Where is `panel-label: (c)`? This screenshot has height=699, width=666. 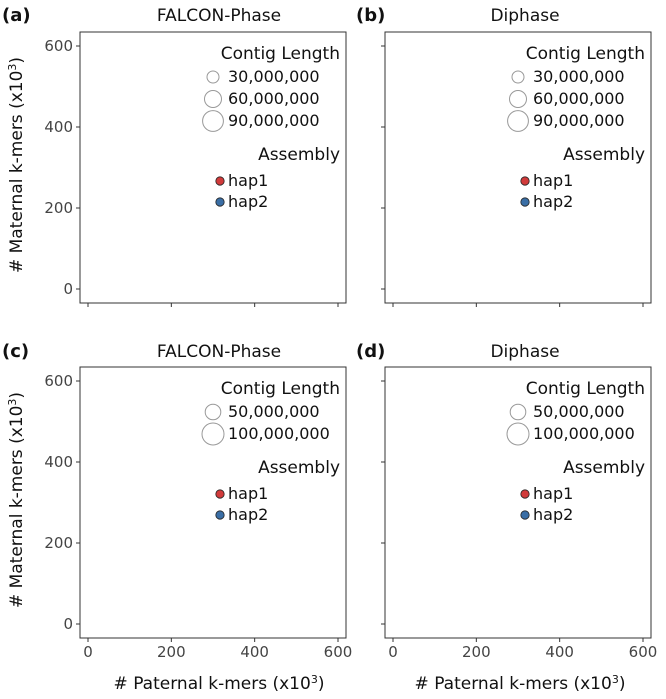 panel-label: (c) is located at coordinates (15, 351).